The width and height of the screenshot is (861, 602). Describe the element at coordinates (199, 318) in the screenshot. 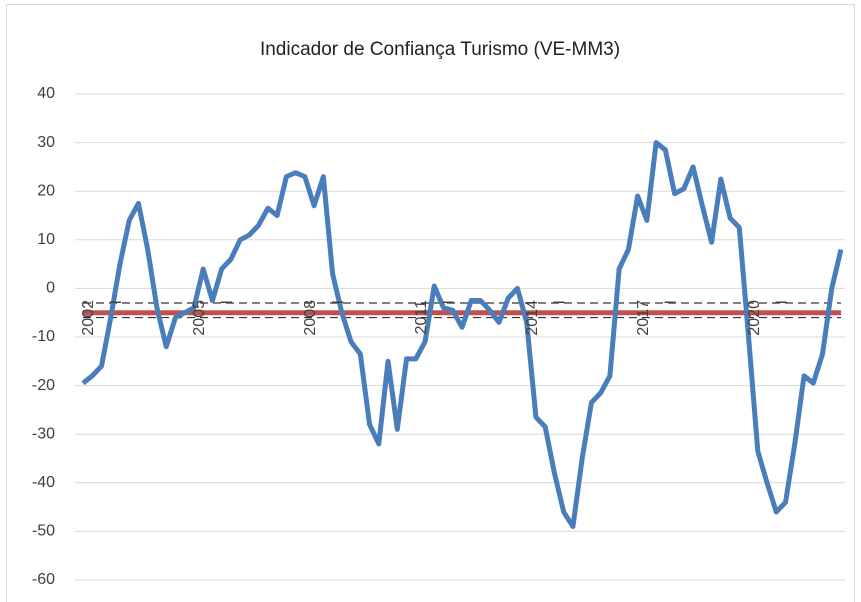

I see `x-tick-label: 2005` at that location.